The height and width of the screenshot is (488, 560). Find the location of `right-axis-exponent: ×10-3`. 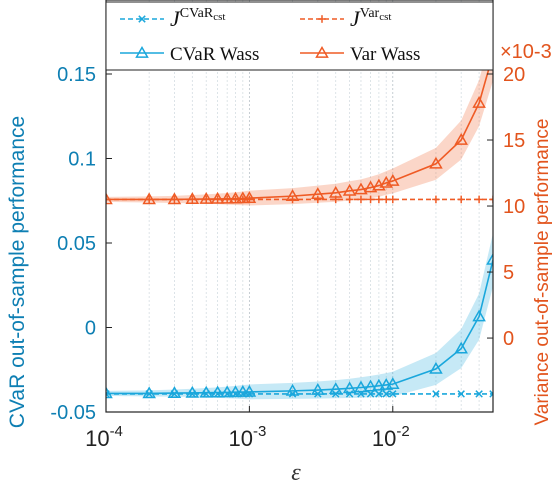

right-axis-exponent: ×10-3 is located at coordinates (526, 52).